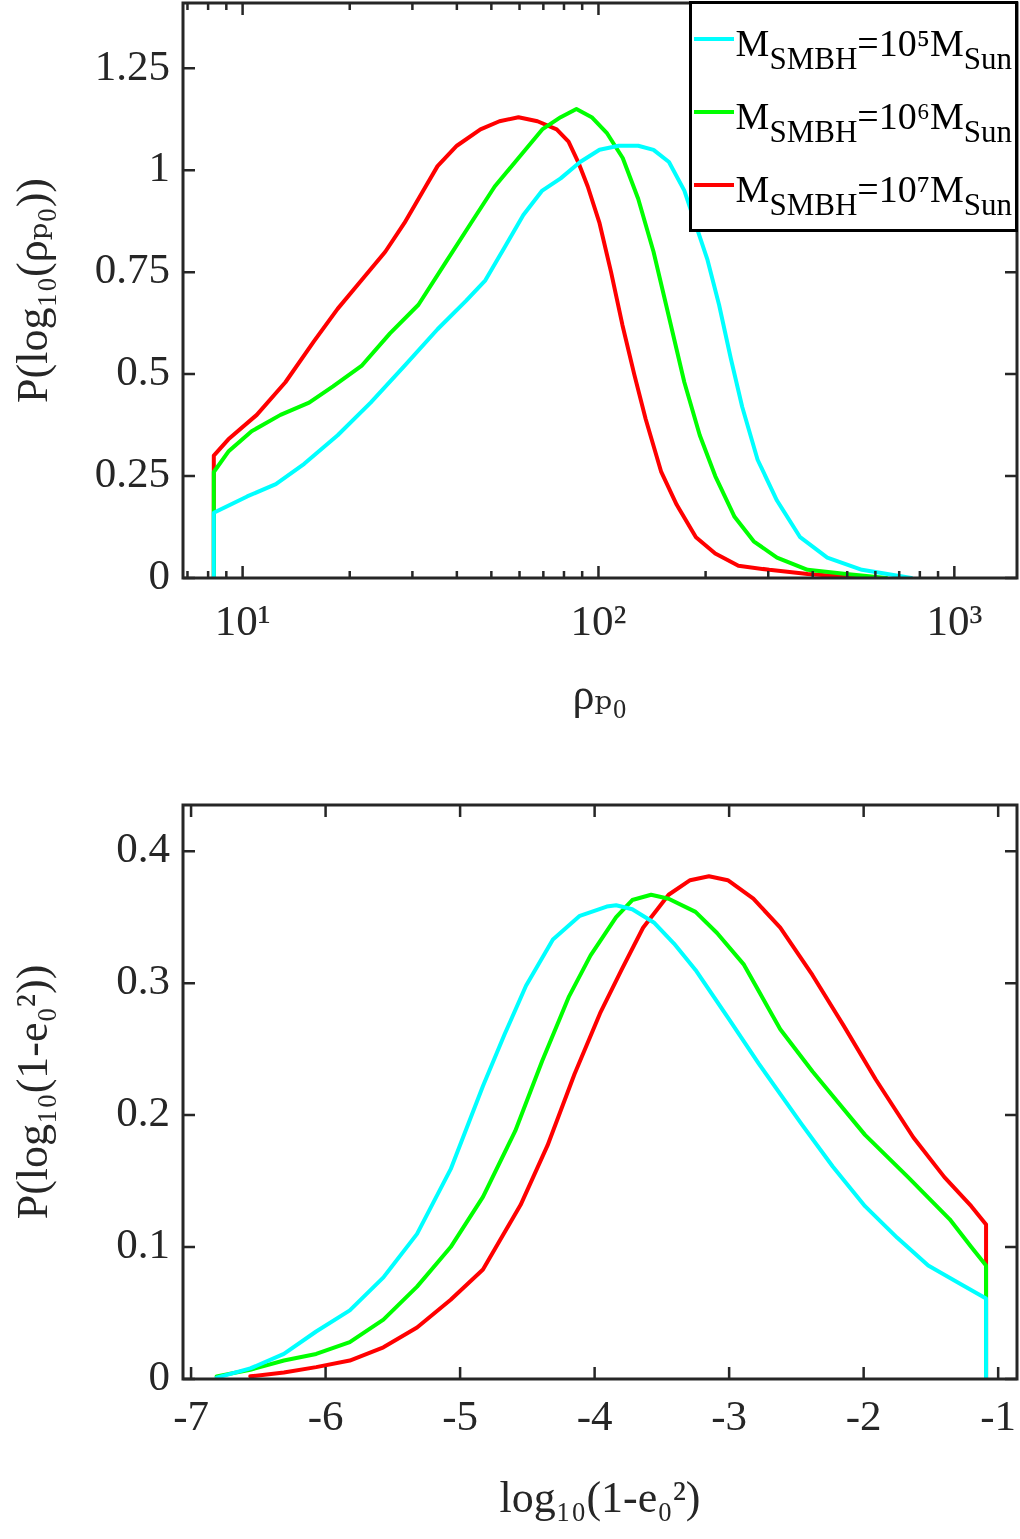  I want to click on x-tick-label: -7, so click(191, 1416).